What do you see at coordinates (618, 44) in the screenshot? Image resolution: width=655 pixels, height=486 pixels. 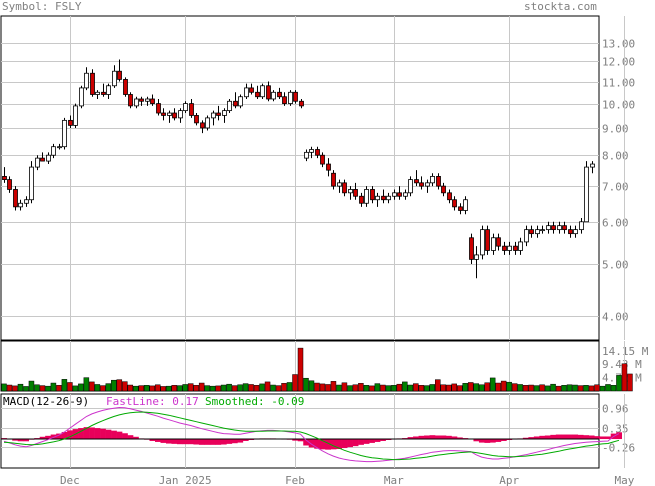 I see `price-tick-label: 13.00` at bounding box center [618, 44].